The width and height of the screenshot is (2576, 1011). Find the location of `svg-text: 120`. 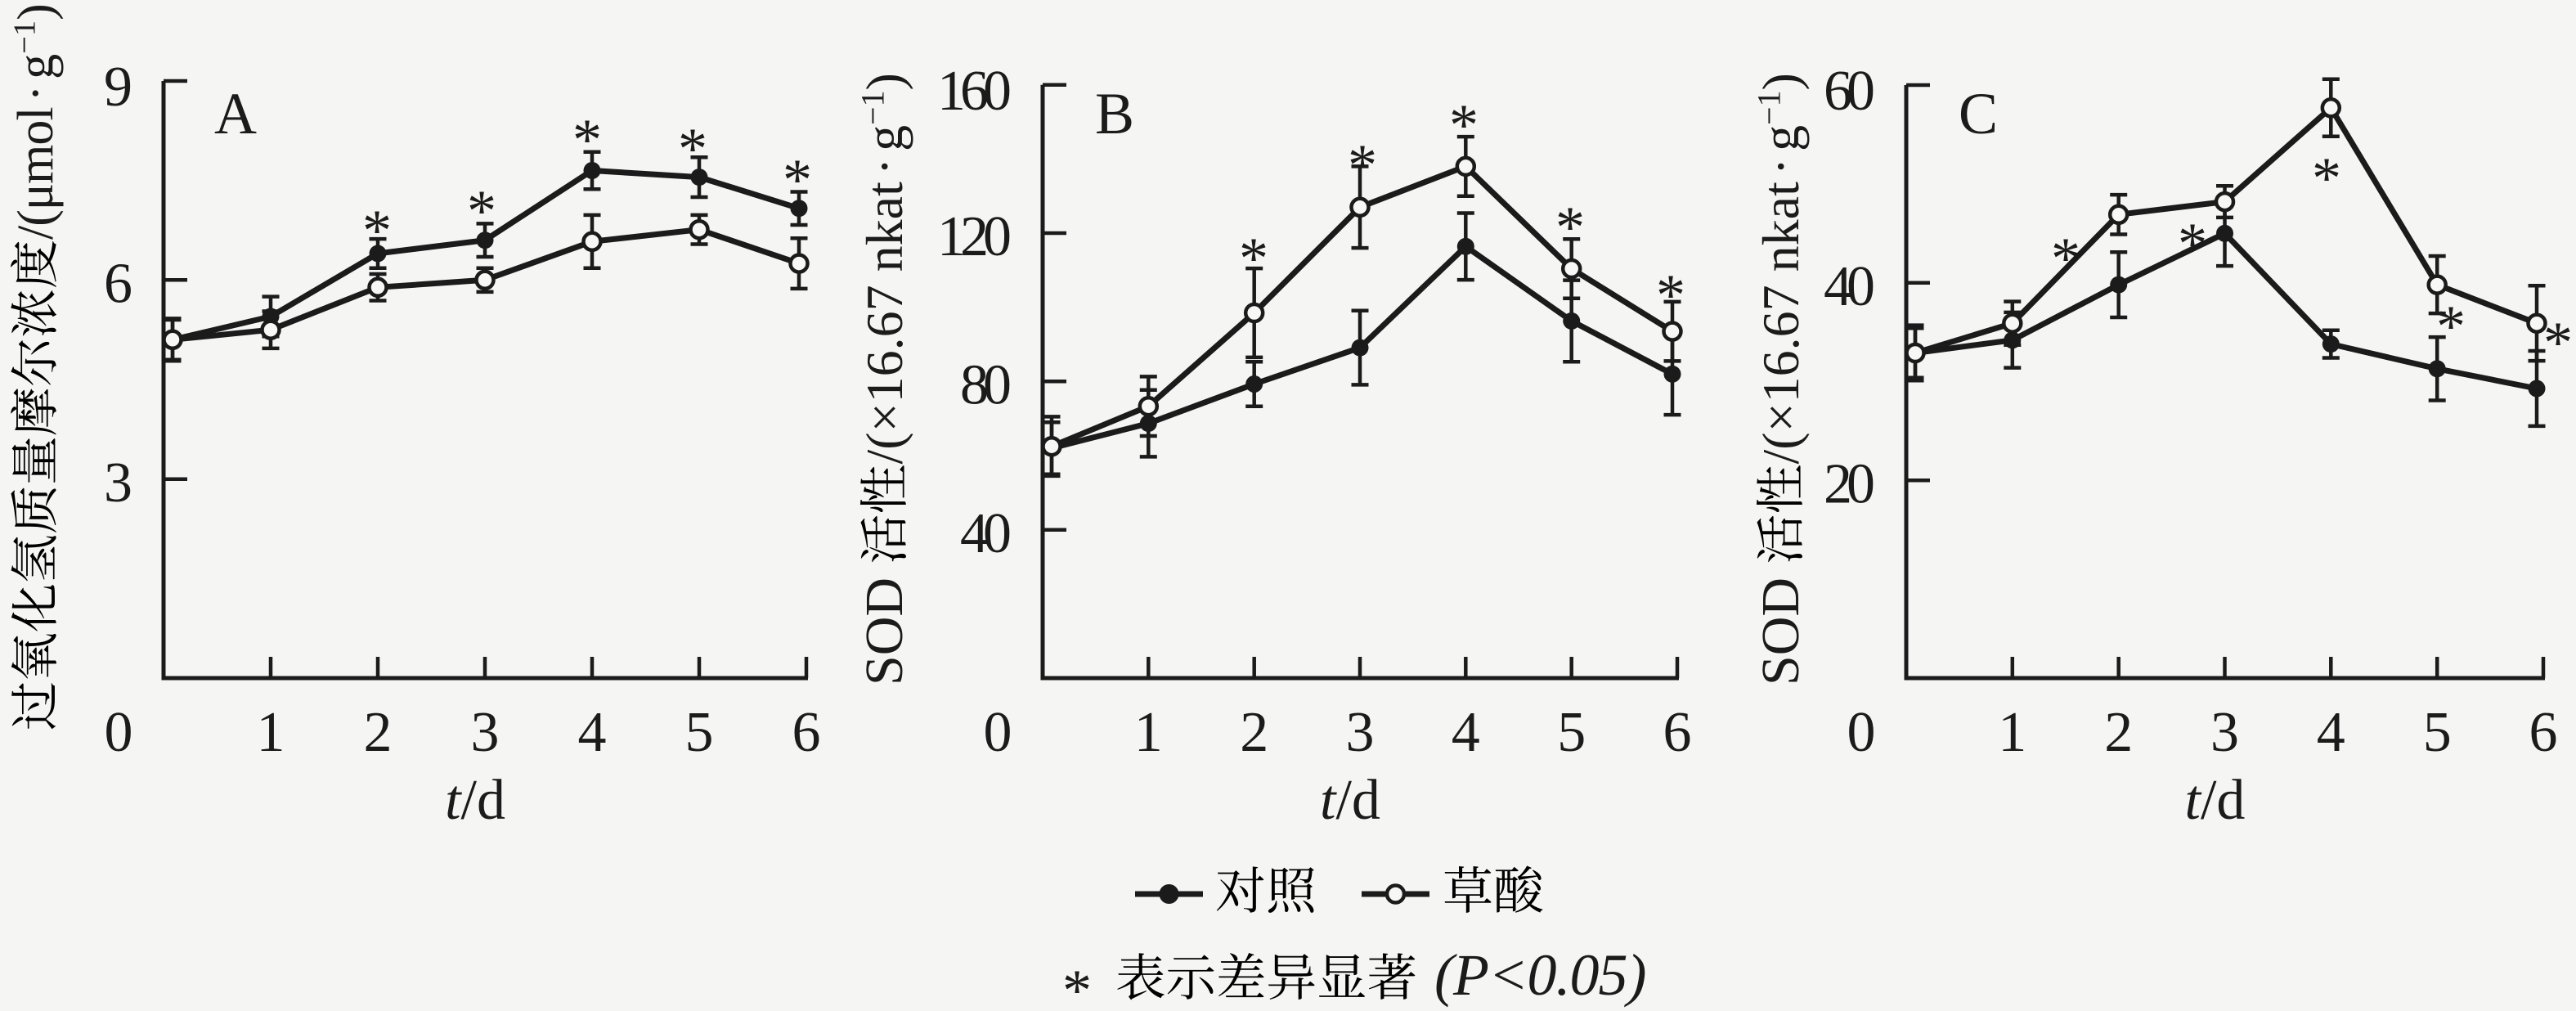

svg-text: 120 is located at coordinates (974, 236).